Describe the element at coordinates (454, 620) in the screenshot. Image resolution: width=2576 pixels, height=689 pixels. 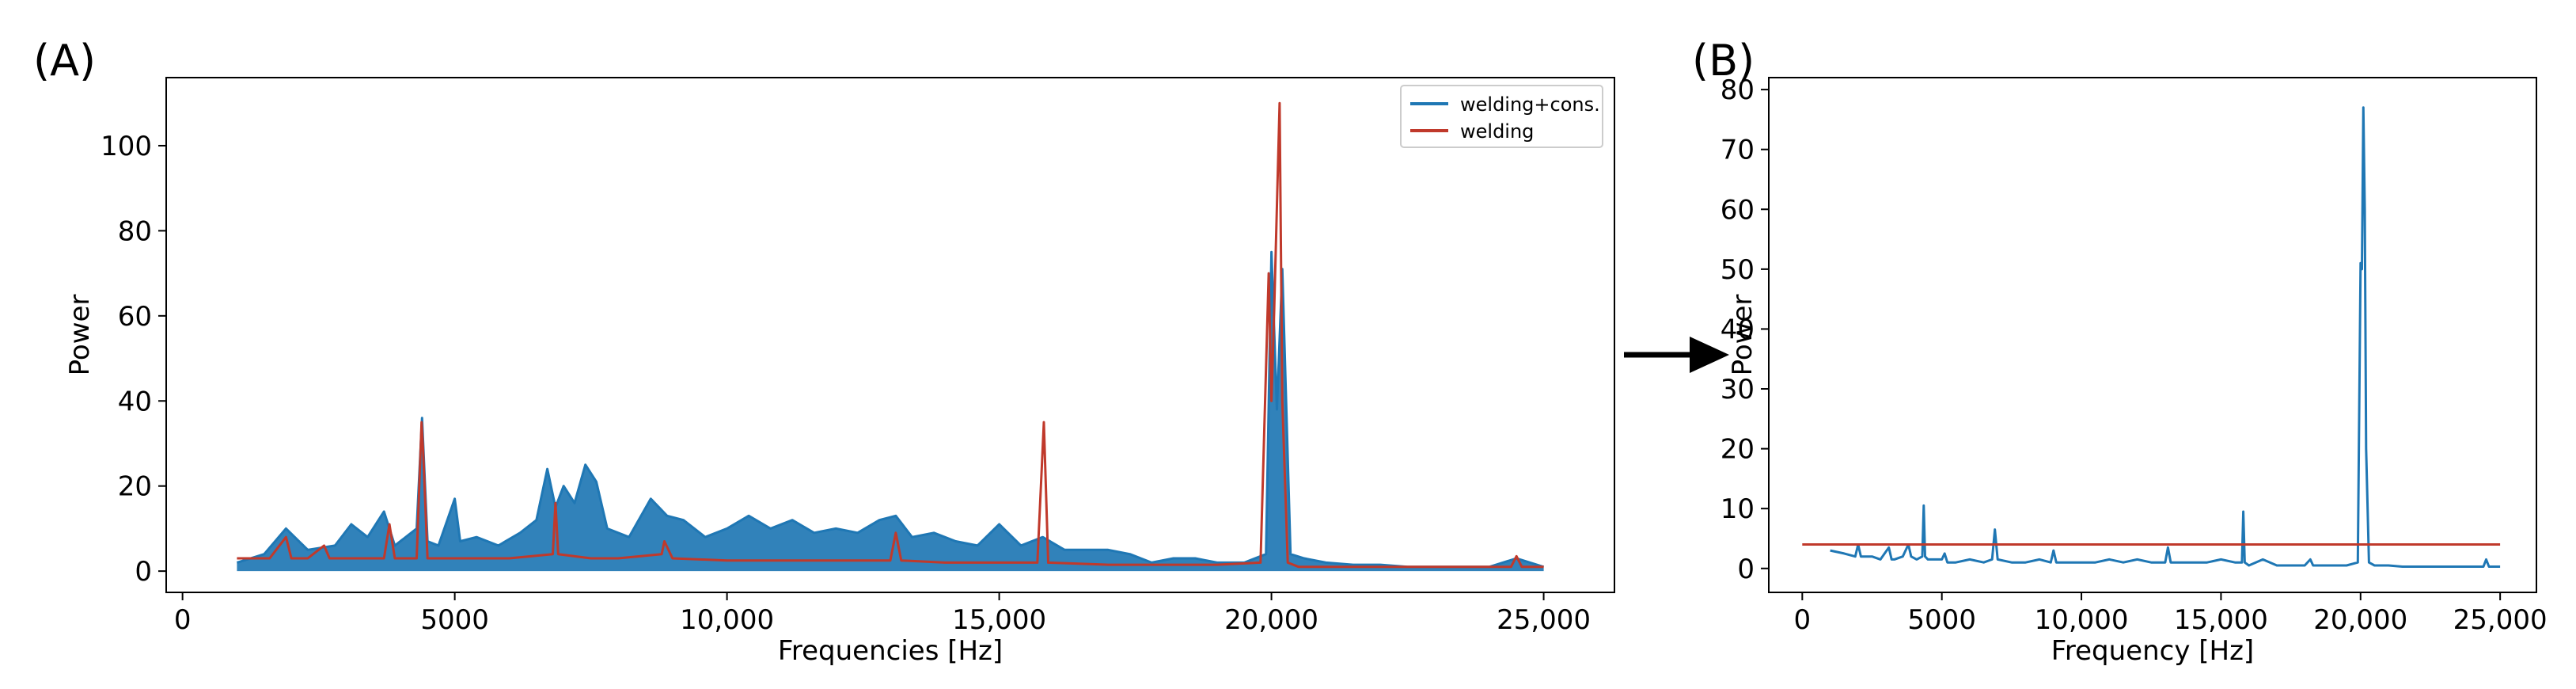
I see `x-tick-label-a: 5000` at that location.